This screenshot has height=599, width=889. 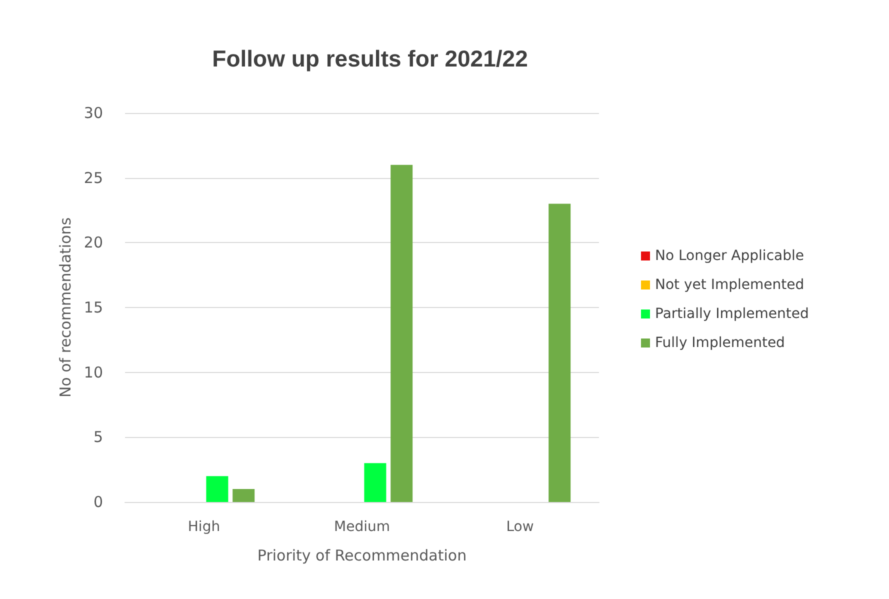 I want to click on x-tick-label: High, so click(x=204, y=527).